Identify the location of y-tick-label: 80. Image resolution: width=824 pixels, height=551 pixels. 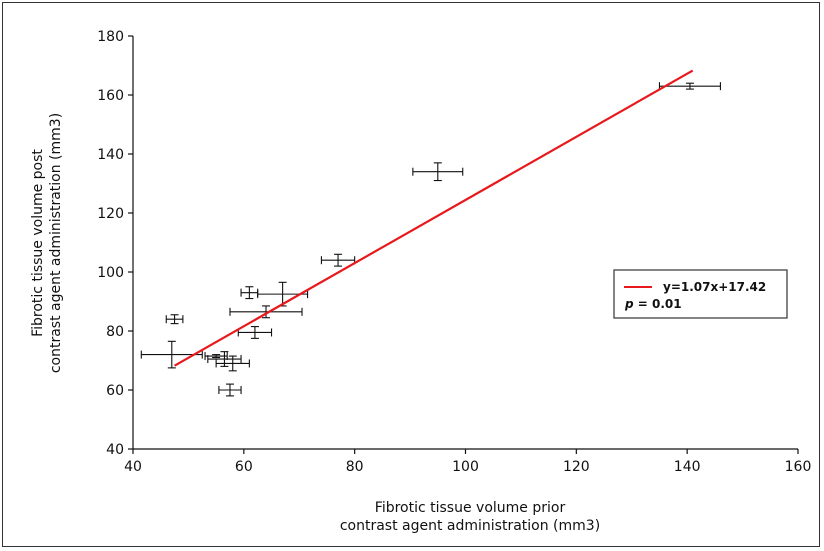
(115, 332).